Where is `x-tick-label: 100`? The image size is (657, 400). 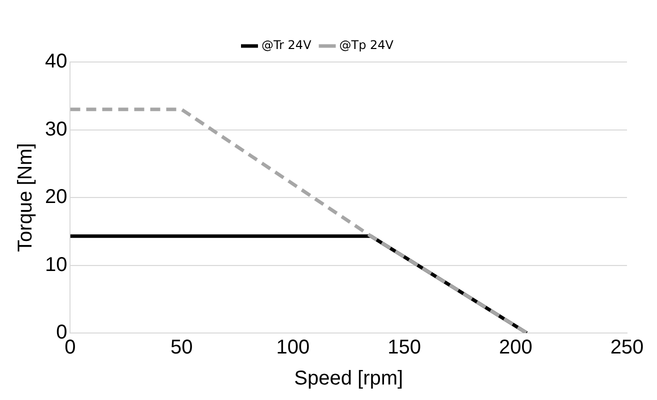
x-tick-label: 100 is located at coordinates (293, 347).